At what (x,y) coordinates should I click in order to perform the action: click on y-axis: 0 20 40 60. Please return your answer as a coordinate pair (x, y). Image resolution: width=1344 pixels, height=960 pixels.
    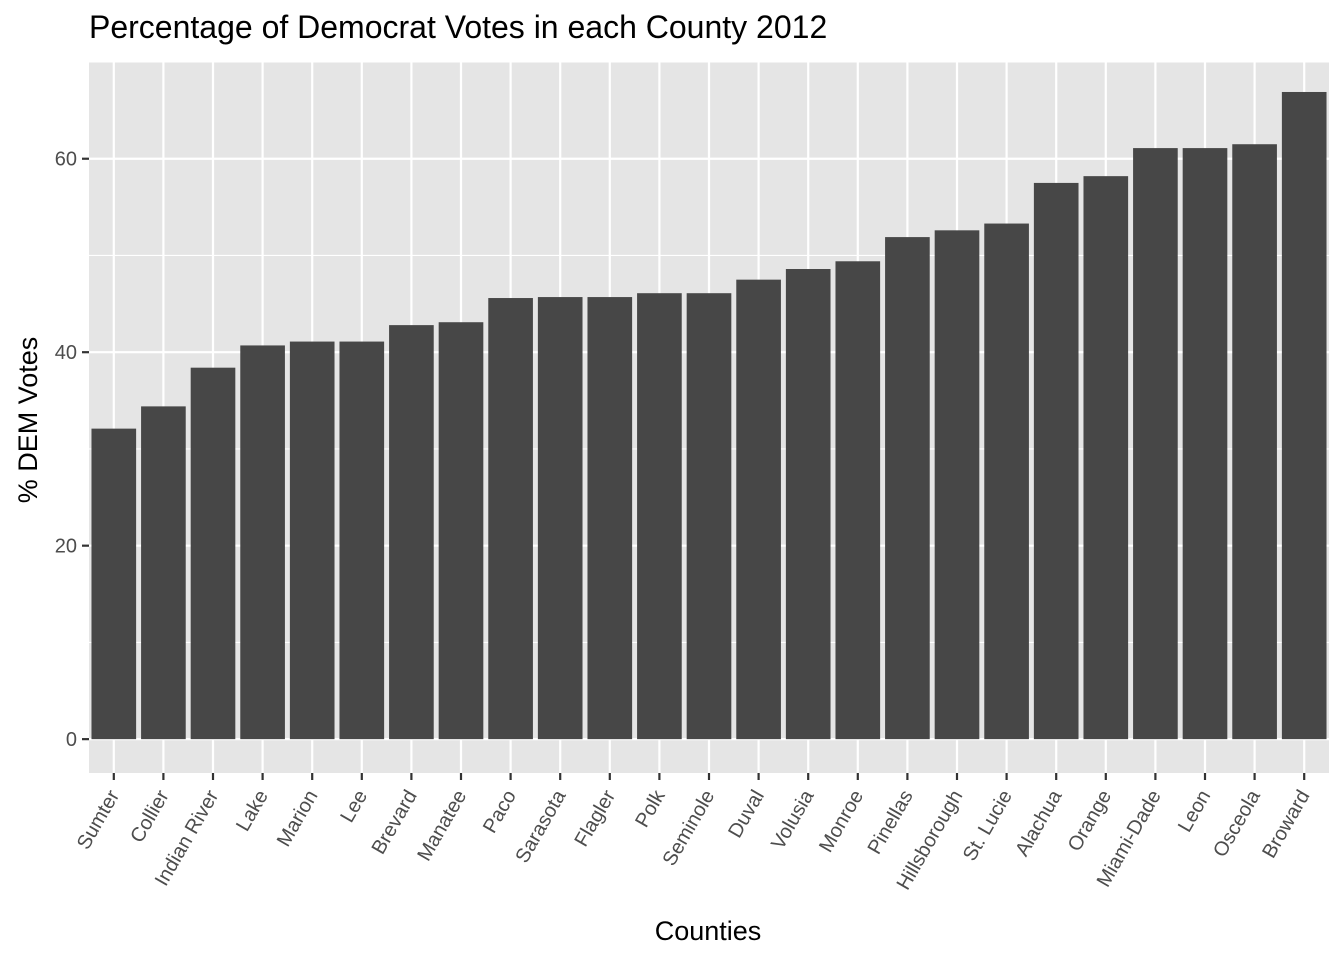
    Looking at the image, I should click on (72, 450).